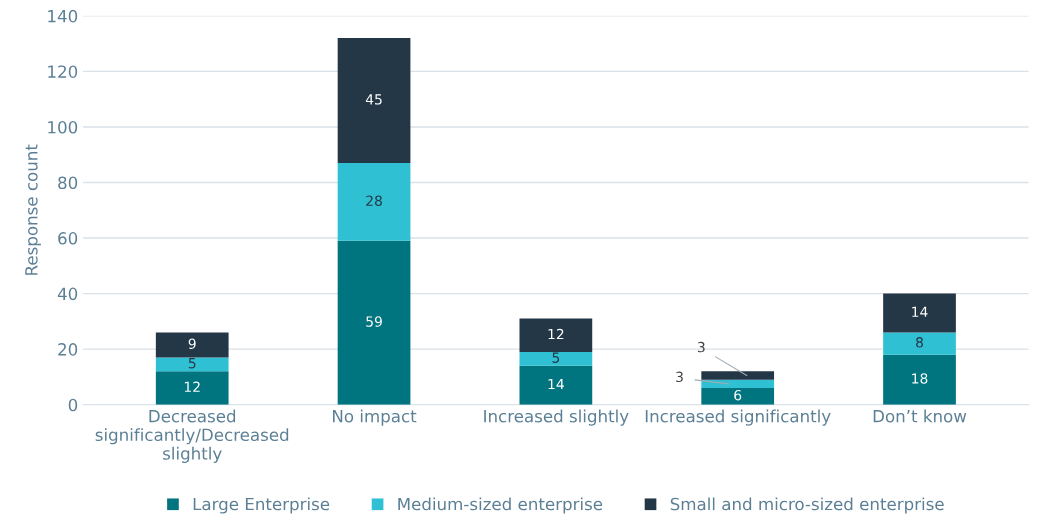  What do you see at coordinates (556, 417) in the screenshot?
I see `x-tick-label: Increased slightly` at bounding box center [556, 417].